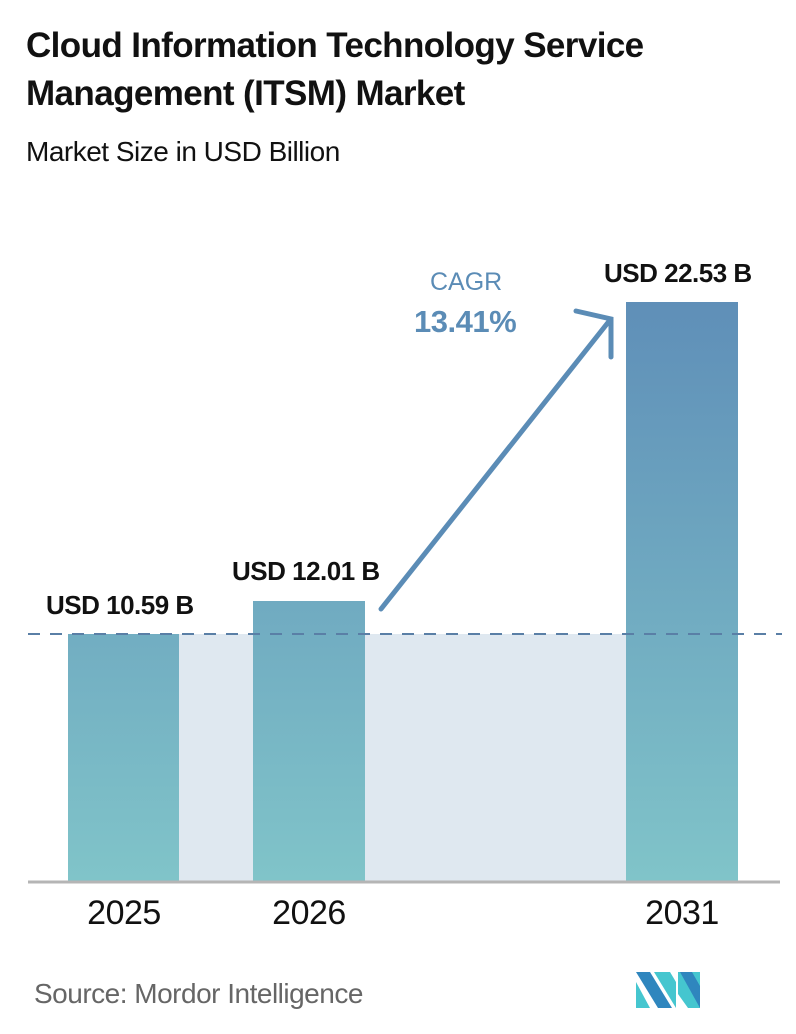 The height and width of the screenshot is (1034, 796). What do you see at coordinates (183, 151) in the screenshot?
I see `chart-subtitle: Market Size in USD Billion` at bounding box center [183, 151].